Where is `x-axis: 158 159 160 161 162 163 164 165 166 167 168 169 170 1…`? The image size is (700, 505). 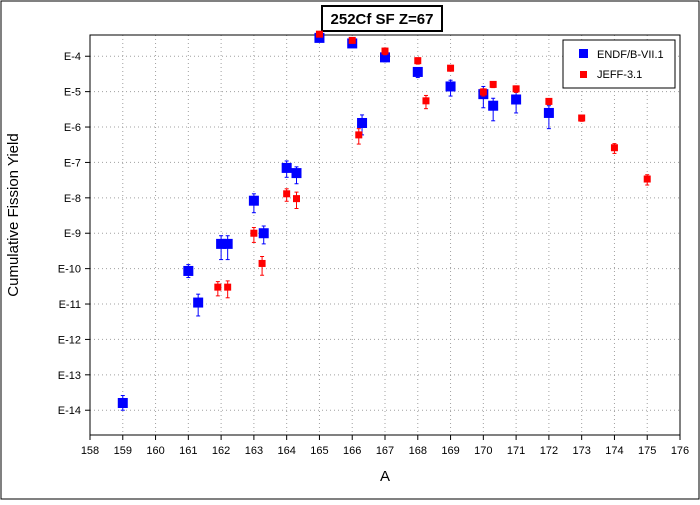 x-axis: 158 159 160 161 162 163 164 165 166 167 168 169 170 1… is located at coordinates (385, 446).